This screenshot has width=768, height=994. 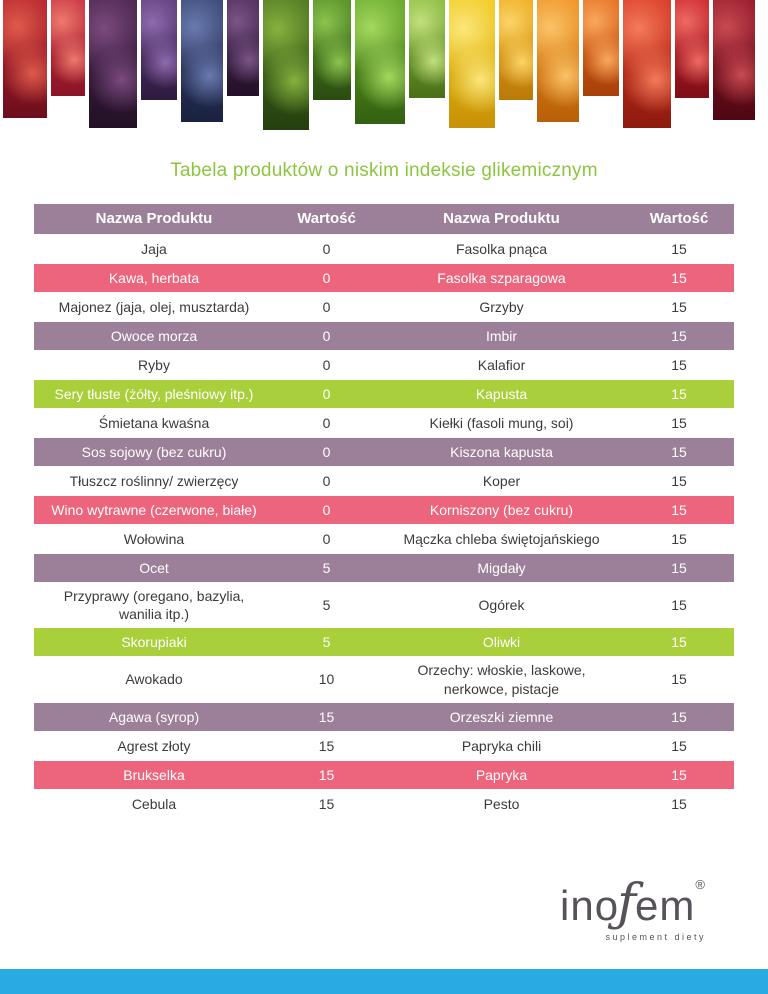 What do you see at coordinates (501, 364) in the screenshot?
I see `product-name-cell: Kalafior` at bounding box center [501, 364].